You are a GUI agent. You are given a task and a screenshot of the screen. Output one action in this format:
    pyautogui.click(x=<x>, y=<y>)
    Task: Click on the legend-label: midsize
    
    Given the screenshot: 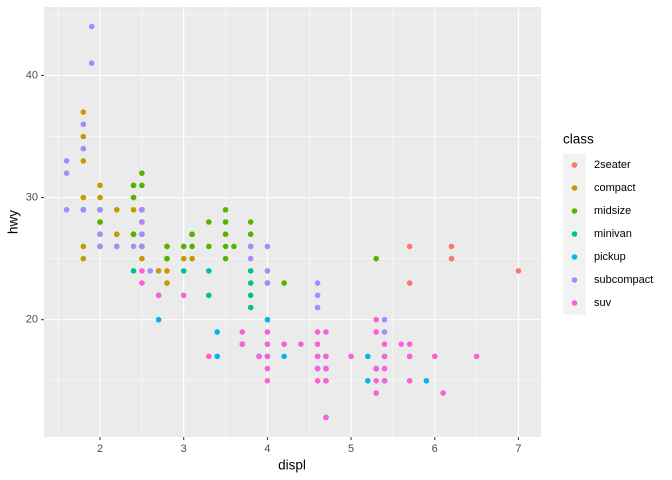 What is the action you would take?
    pyautogui.click(x=612, y=211)
    